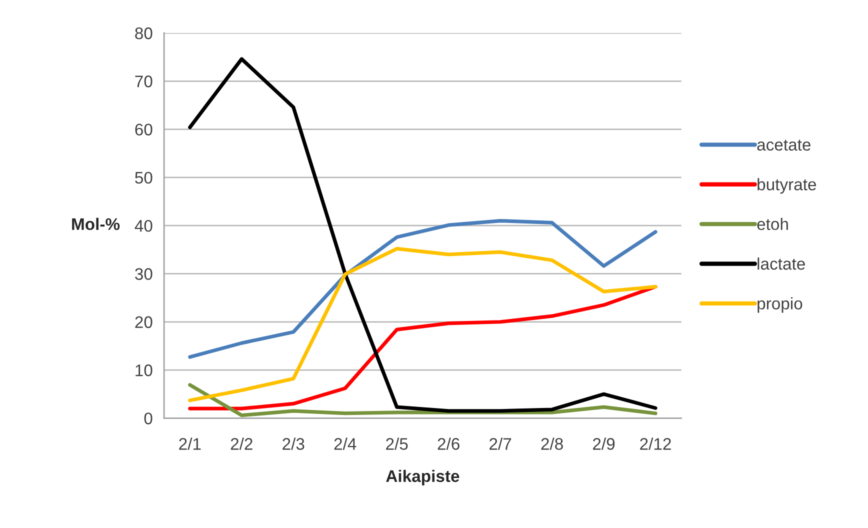 The height and width of the screenshot is (528, 868). I want to click on legend-label: lactate, so click(781, 264).